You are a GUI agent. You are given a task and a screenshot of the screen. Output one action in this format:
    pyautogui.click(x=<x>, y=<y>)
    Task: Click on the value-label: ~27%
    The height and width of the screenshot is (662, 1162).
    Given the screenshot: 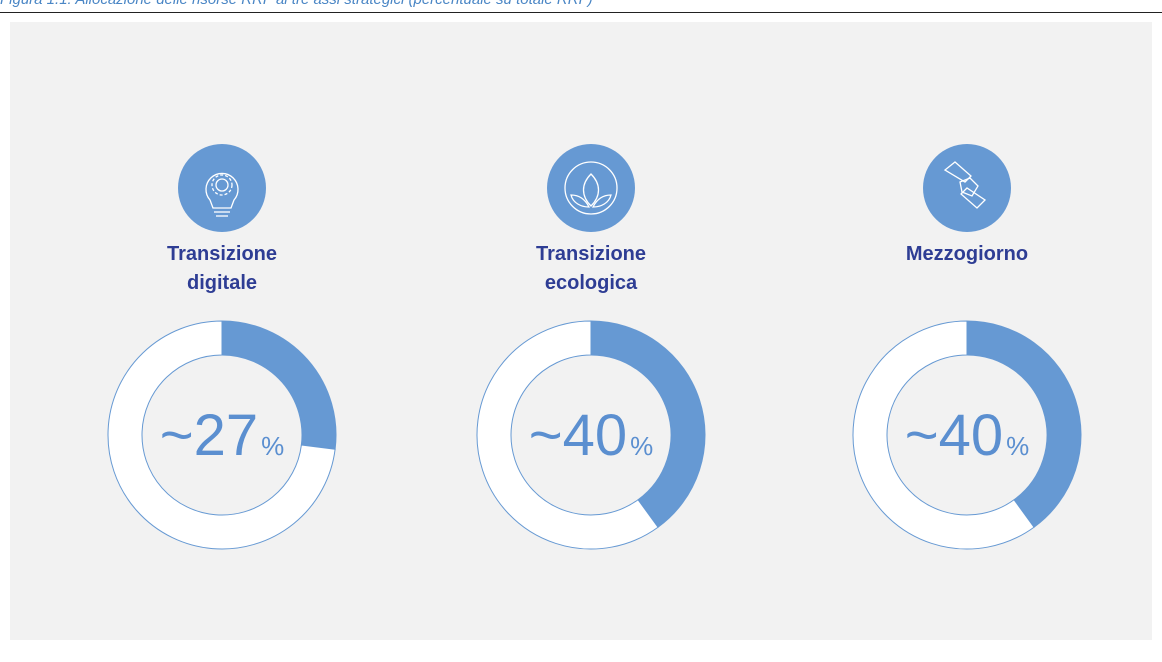 What is the action you would take?
    pyautogui.click(x=222, y=435)
    